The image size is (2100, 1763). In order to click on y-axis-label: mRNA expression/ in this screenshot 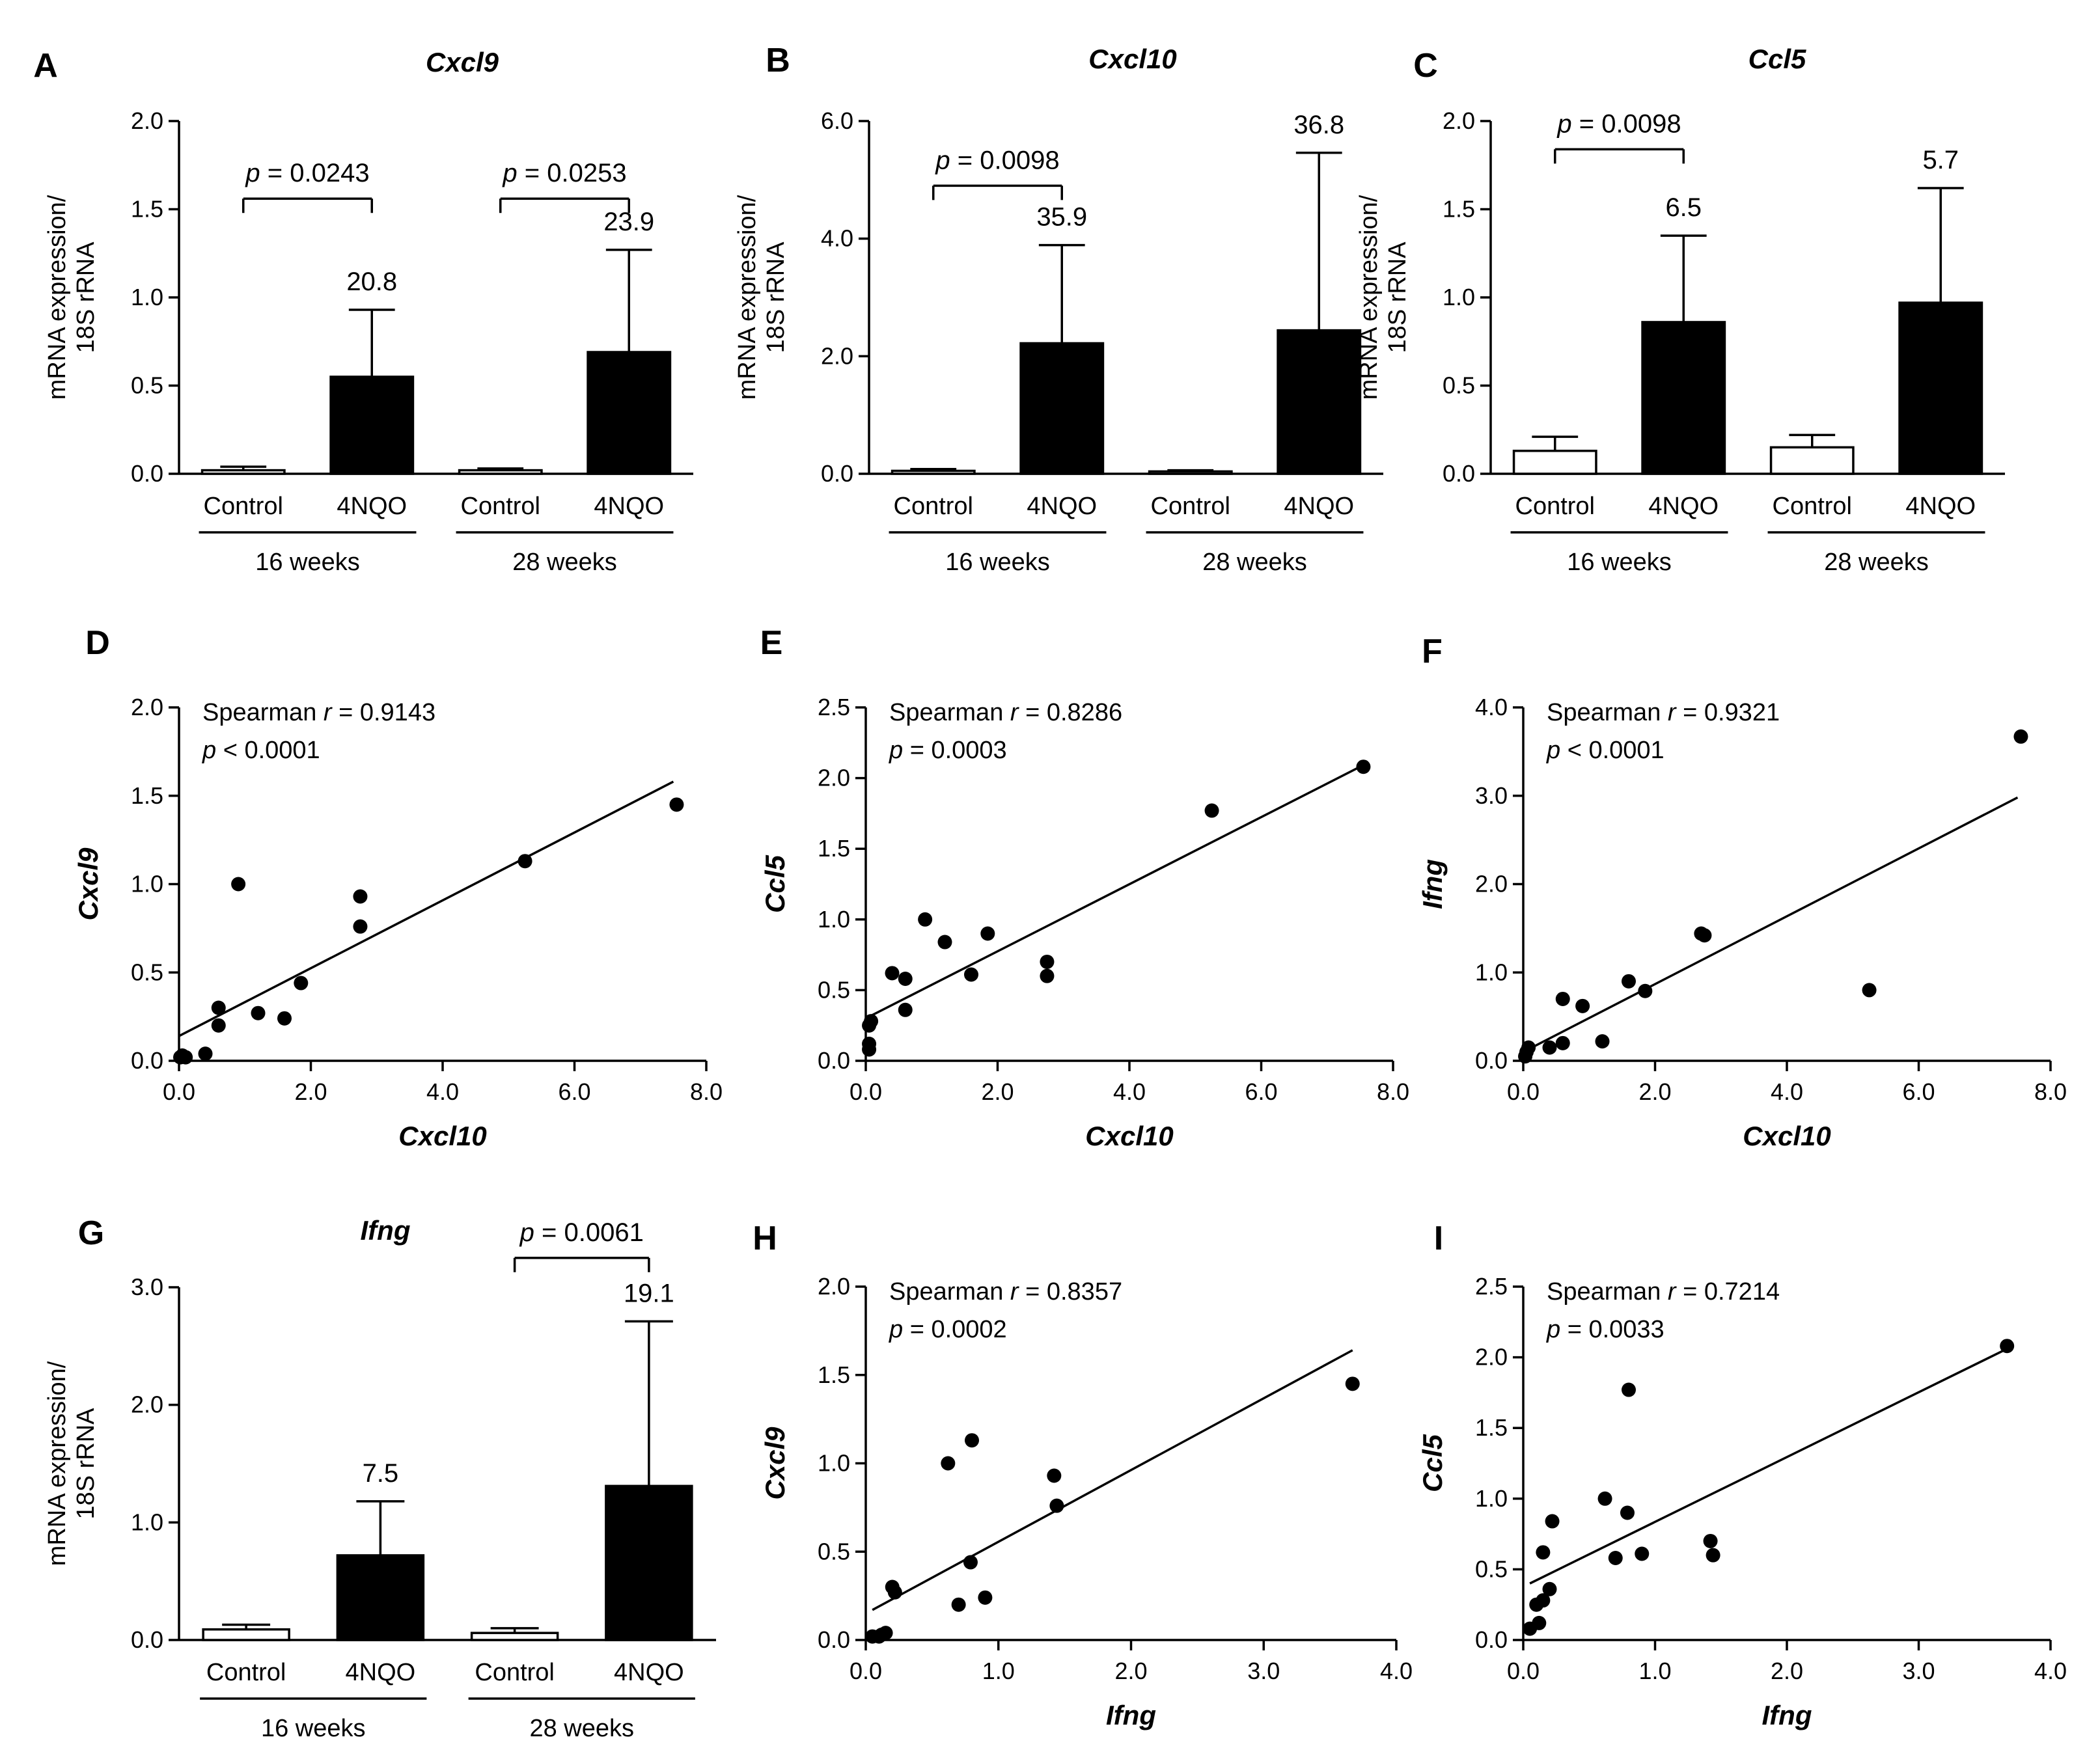, I will do `click(1369, 297)`.